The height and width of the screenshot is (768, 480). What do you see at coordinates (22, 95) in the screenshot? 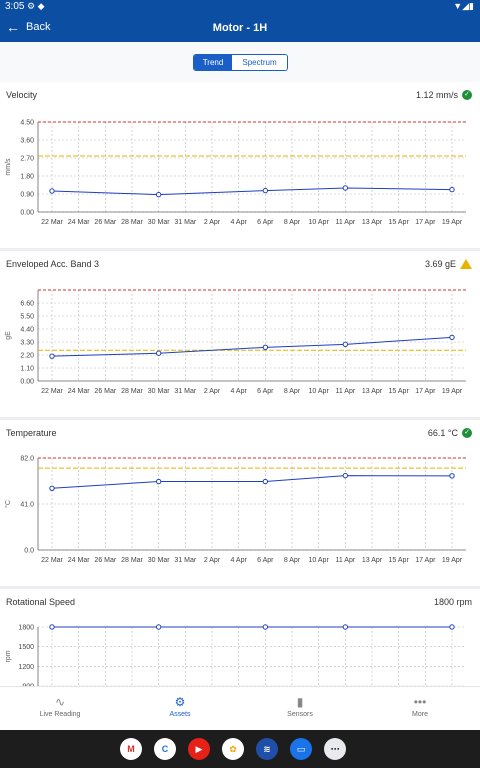
I see `card-title: Velocity` at bounding box center [22, 95].